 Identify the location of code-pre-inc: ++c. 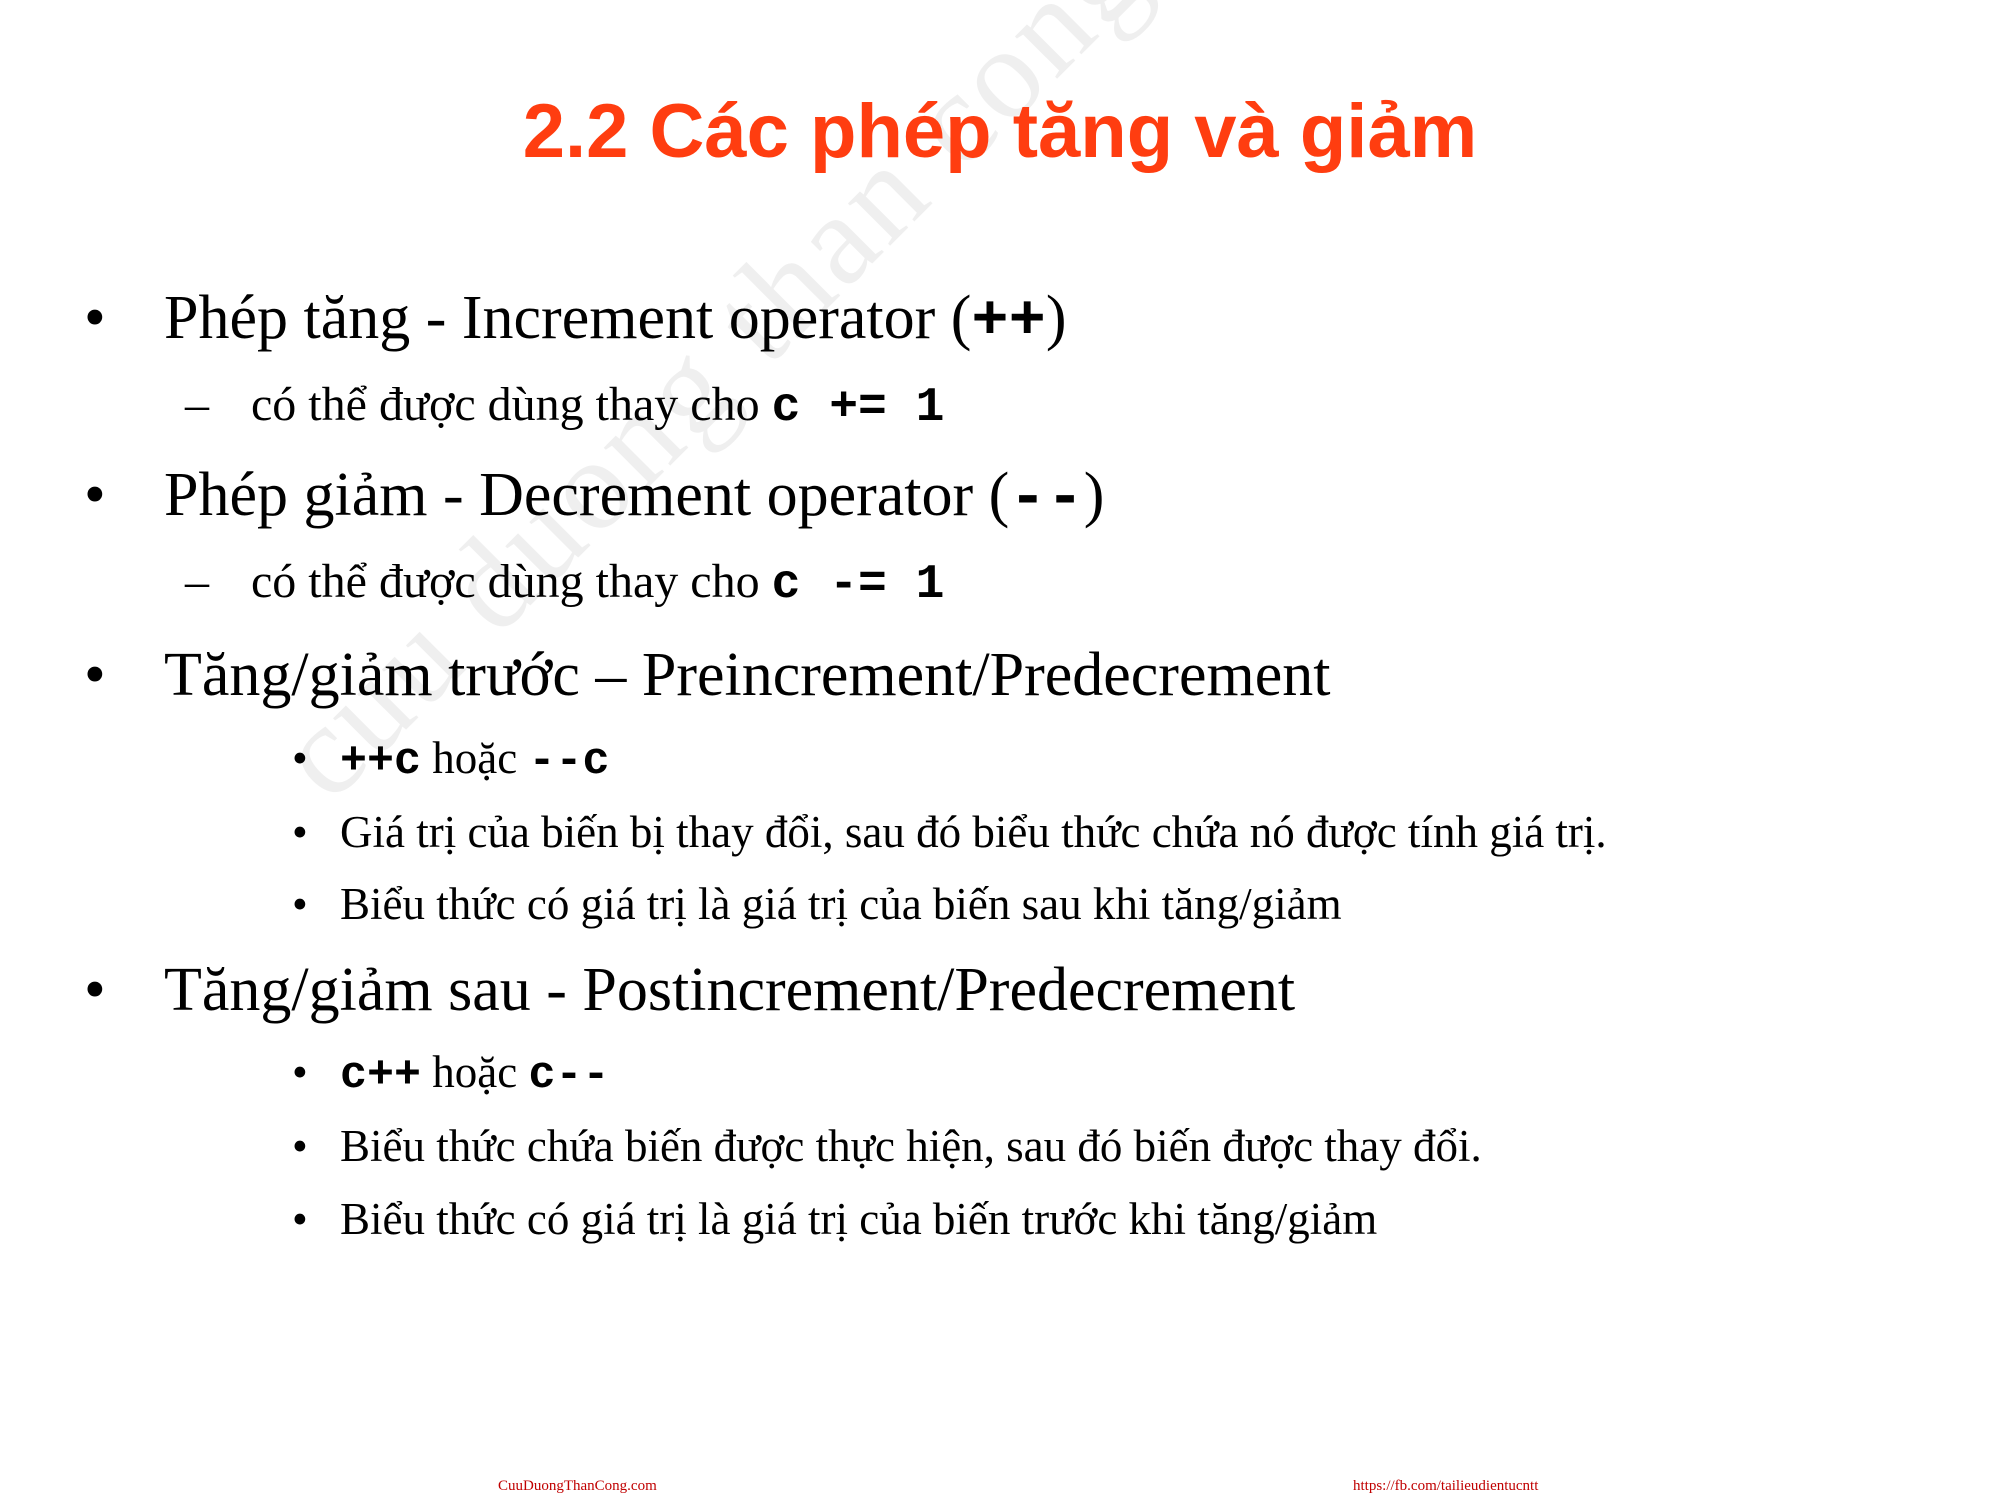
(381, 761).